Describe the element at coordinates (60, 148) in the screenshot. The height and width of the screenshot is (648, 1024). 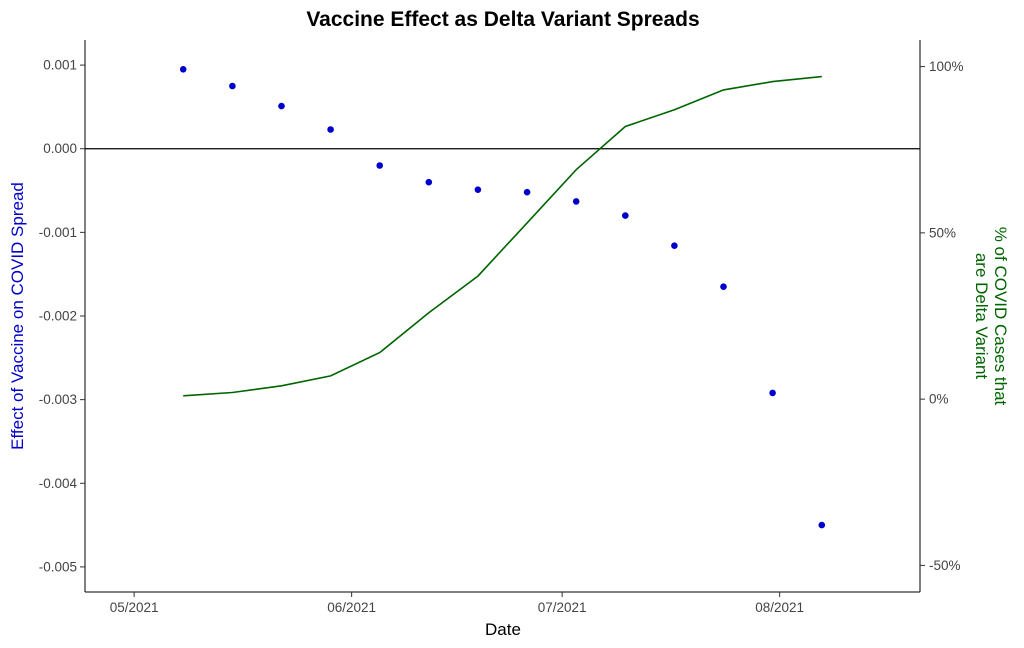
I see `y-left-tick-label: 0.000` at that location.